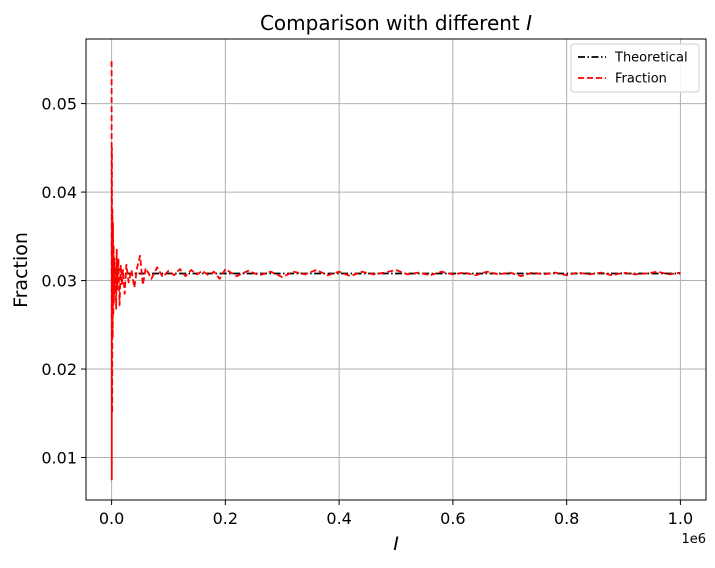  Describe the element at coordinates (651, 58) in the screenshot. I see `legend-label-theoretical: Theoretical` at that location.